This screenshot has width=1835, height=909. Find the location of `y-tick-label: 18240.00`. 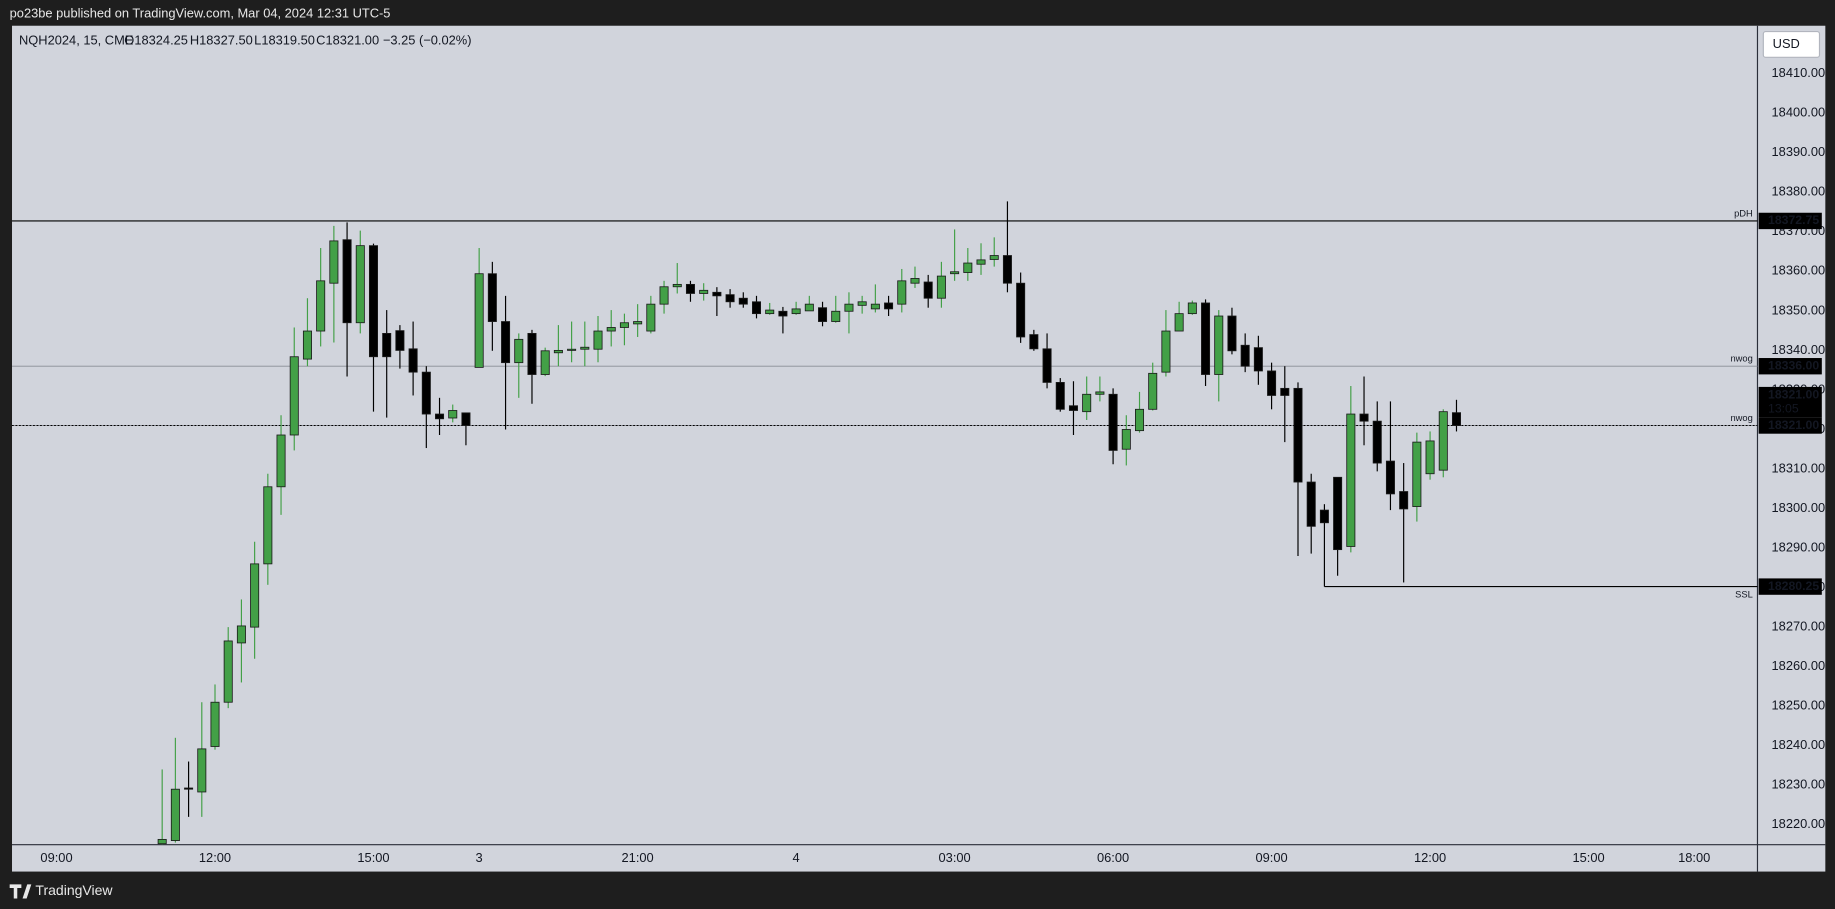

y-tick-label: 18240.00 is located at coordinates (1799, 744).